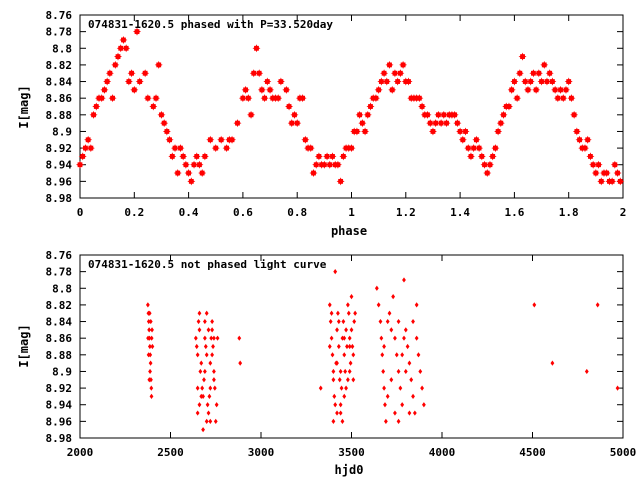 The image size is (640, 480). What do you see at coordinates (59, 65) in the screenshot?
I see `y-tick-label: 8.82` at bounding box center [59, 65].